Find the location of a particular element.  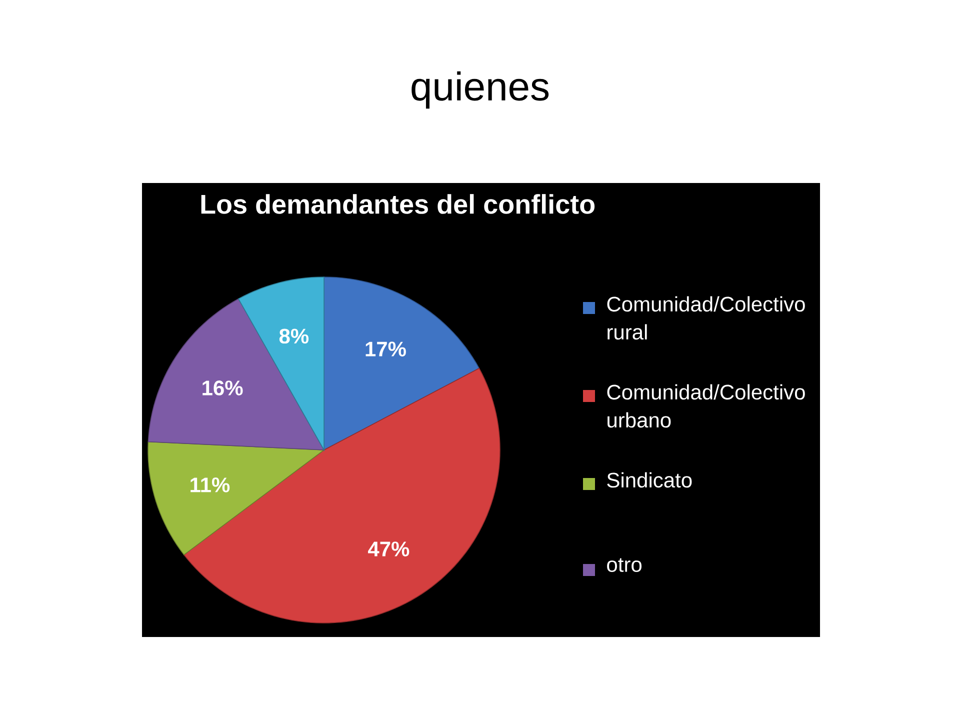

chart-title: quienes is located at coordinates (480, 90).